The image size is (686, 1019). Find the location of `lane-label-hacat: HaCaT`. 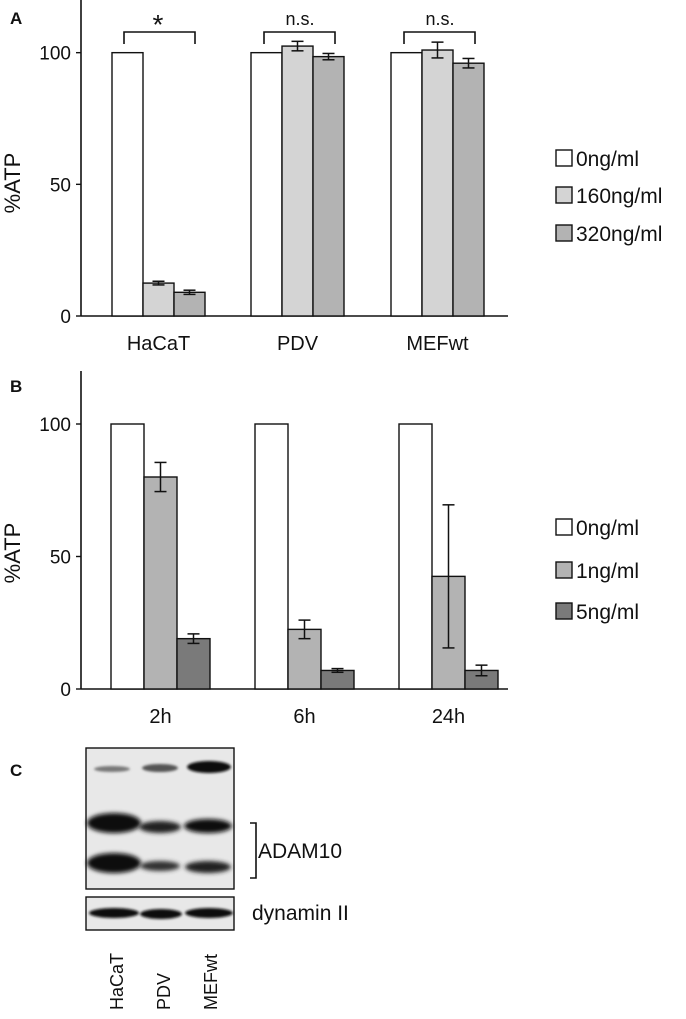

lane-label-hacat: HaCaT is located at coordinates (117, 981).